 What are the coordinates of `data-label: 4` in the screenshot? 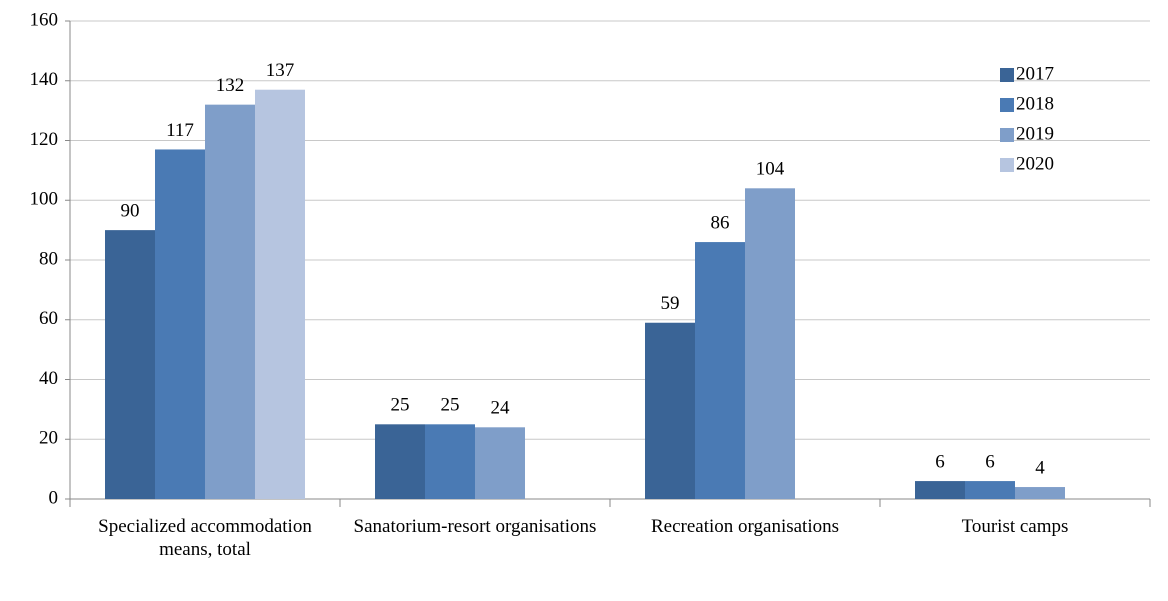 It's located at (1040, 467).